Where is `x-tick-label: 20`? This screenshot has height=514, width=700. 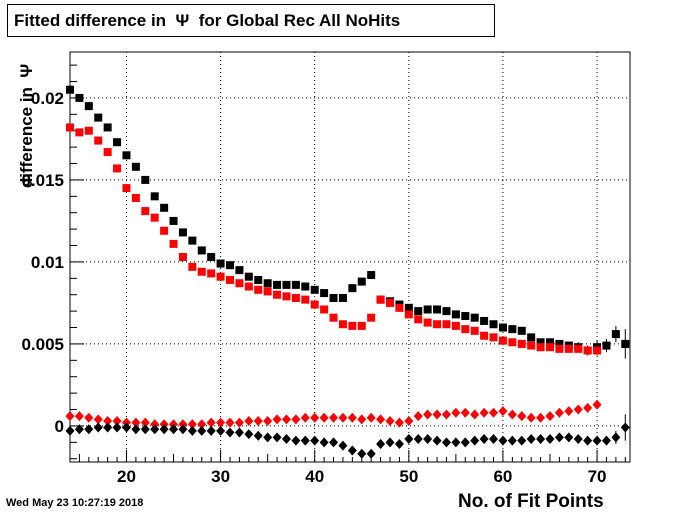
x-tick-label: 20 is located at coordinates (126, 476).